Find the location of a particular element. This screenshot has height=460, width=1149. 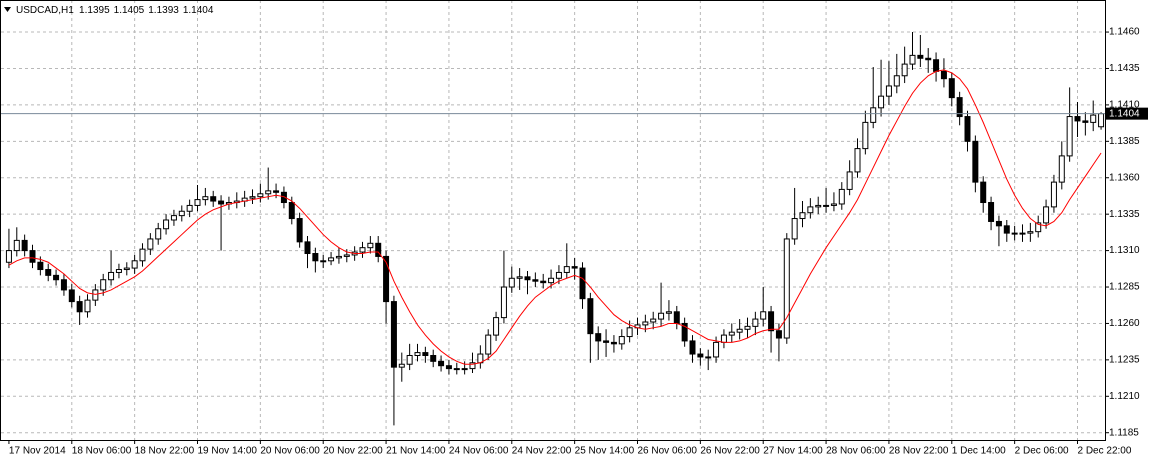

x-tick-label: 20 Nov 22:00 is located at coordinates (353, 451).